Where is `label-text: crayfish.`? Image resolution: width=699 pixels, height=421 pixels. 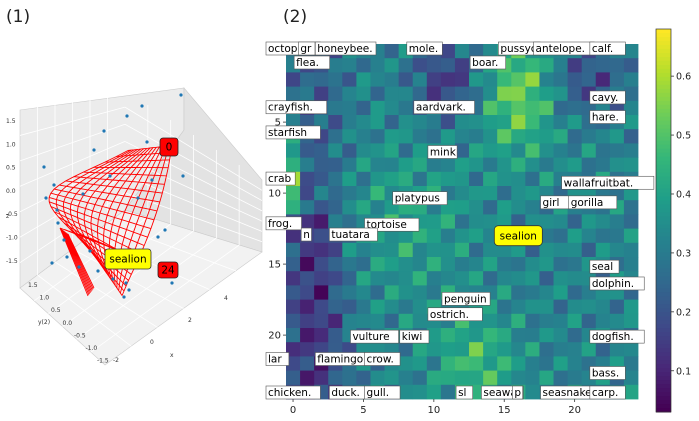 label-text: crayfish. is located at coordinates (290, 108).